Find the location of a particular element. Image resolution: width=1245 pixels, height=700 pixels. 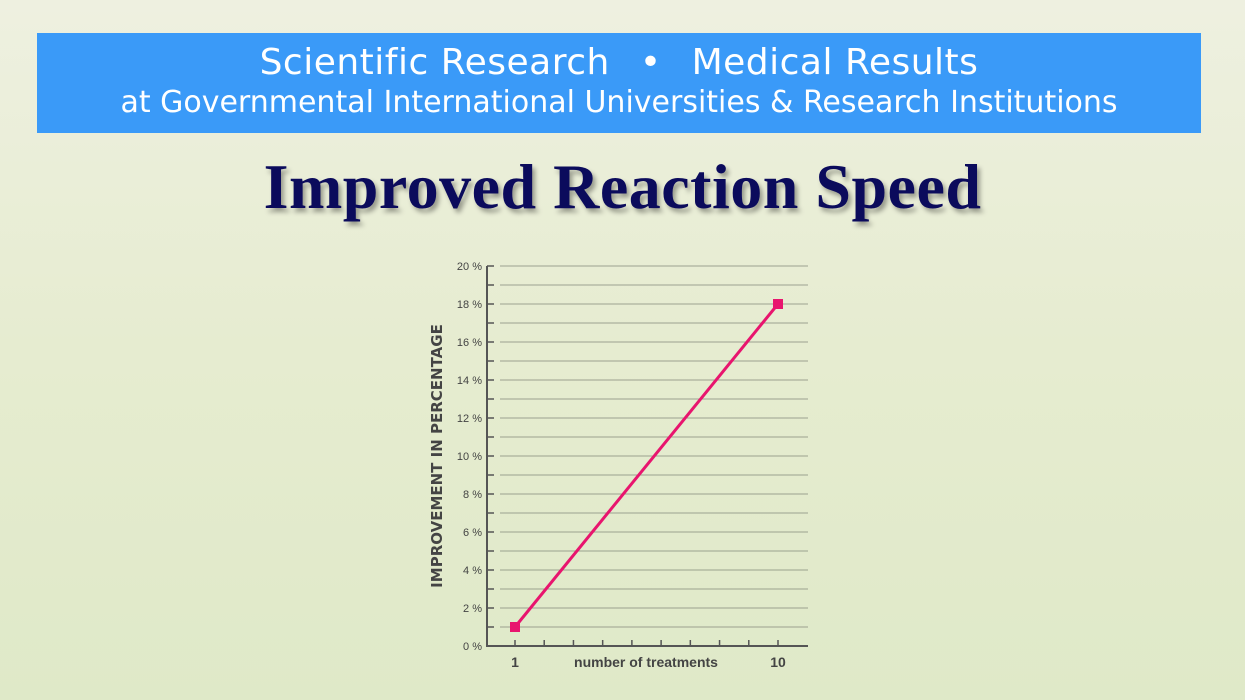

banner-line-1: Scientific Research • Medical Results is located at coordinates (619, 63).